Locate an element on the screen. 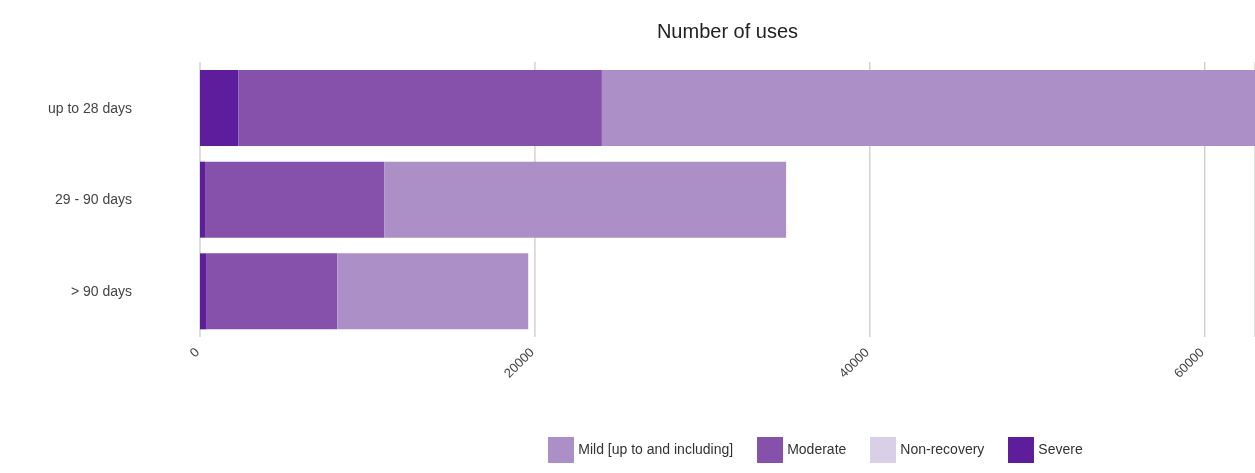 The height and width of the screenshot is (473, 1255). legend-label: Non-recovery is located at coordinates (942, 448).